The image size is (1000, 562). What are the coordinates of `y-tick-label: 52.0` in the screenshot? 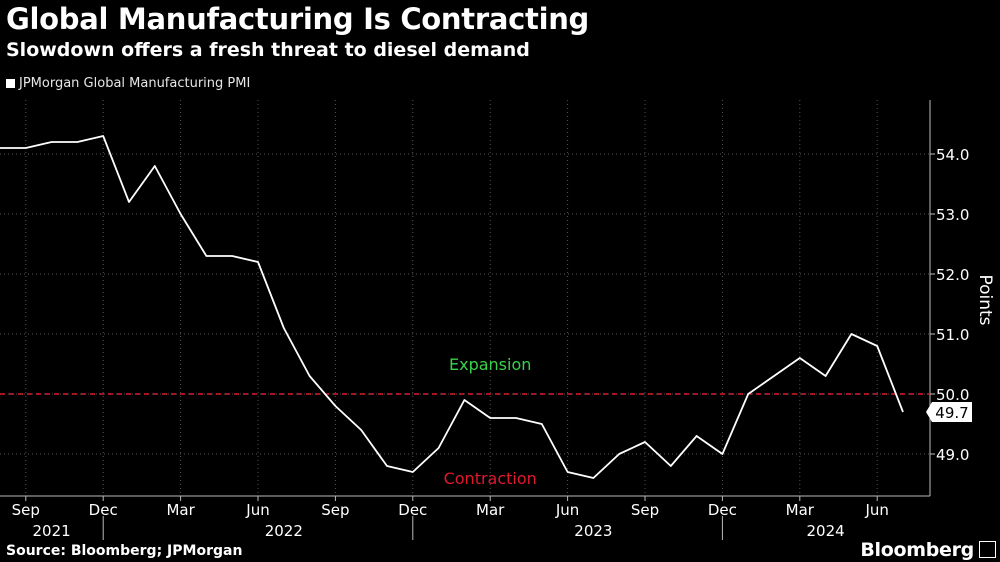 It's located at (952, 275).